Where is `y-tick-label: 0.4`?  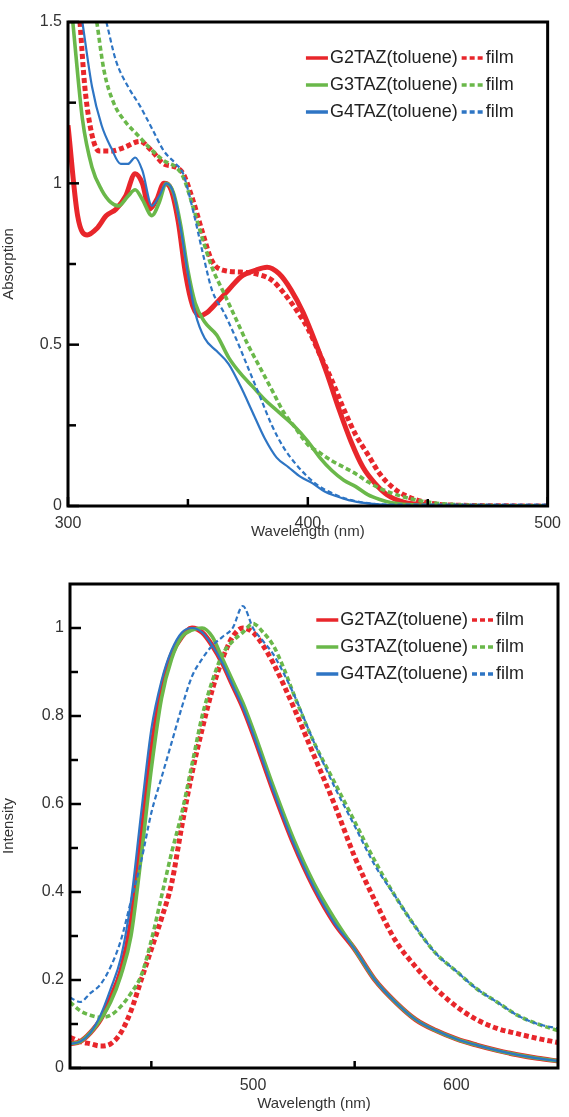 y-tick-label: 0.4 is located at coordinates (53, 891).